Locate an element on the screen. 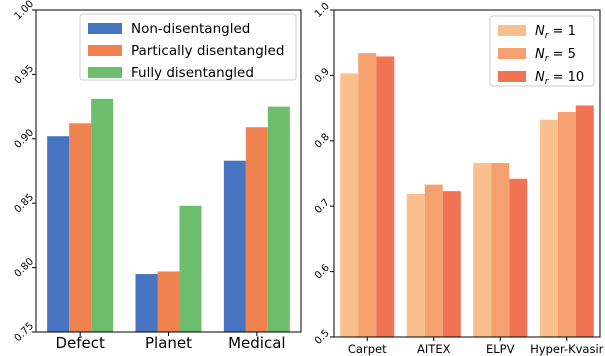 The height and width of the screenshot is (356, 605). x-tick-label-hyper-kvasir: Hyper-Kvasir is located at coordinates (567, 349).